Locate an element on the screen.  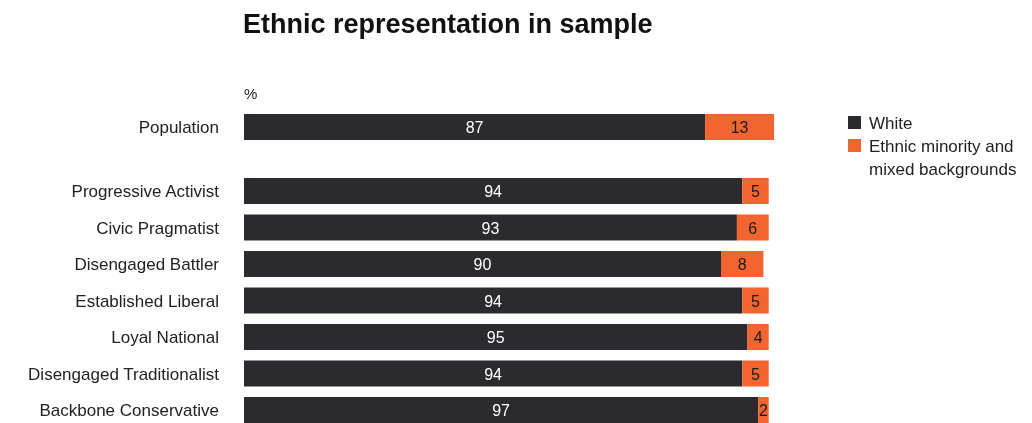
data-label: 87 is located at coordinates (474, 127).